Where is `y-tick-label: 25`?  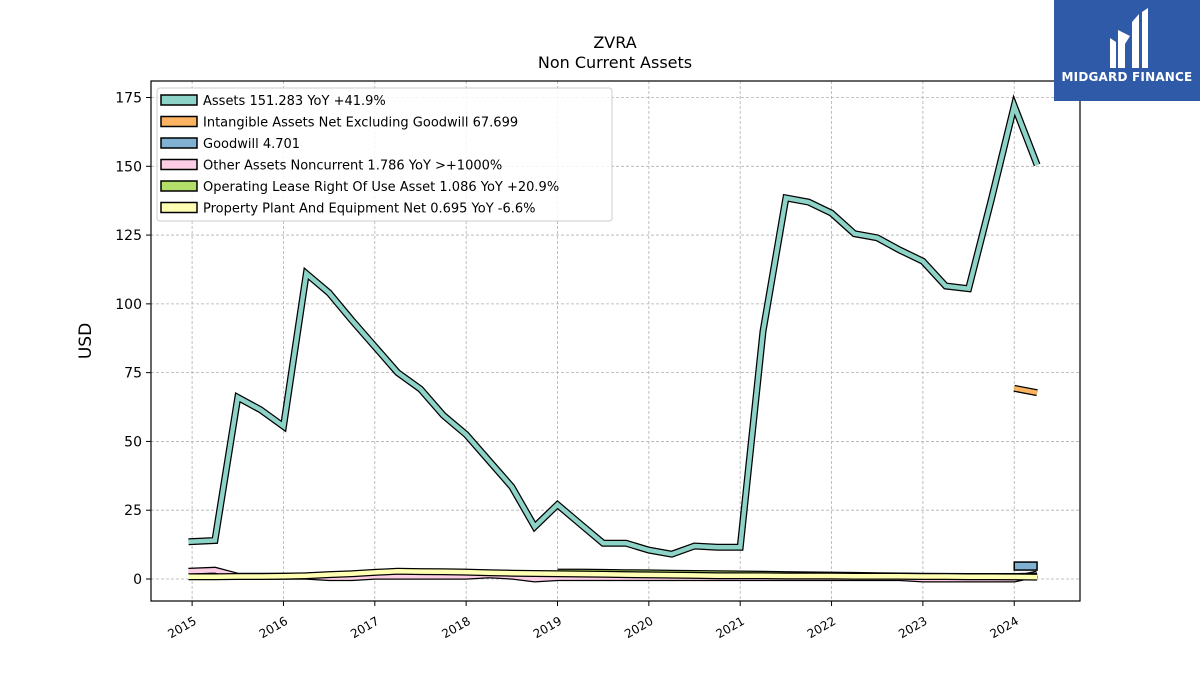 y-tick-label: 25 is located at coordinates (133, 511).